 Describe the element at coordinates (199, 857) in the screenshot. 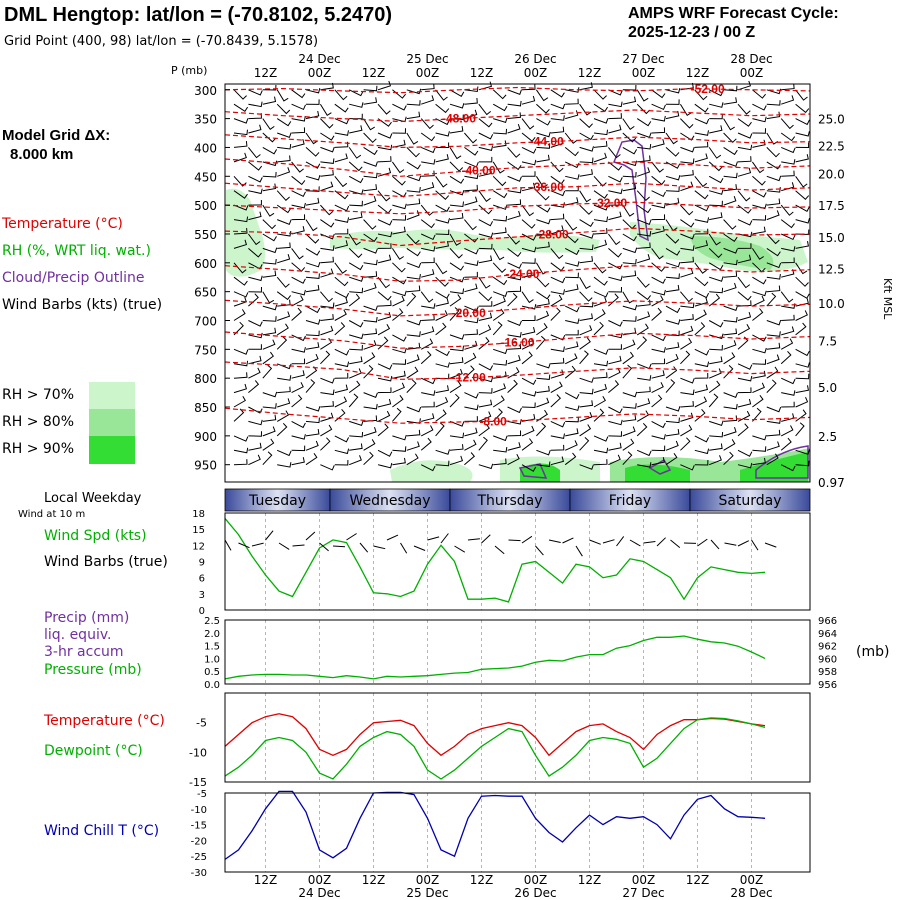

I see `wind-chill-tick: -25` at that location.